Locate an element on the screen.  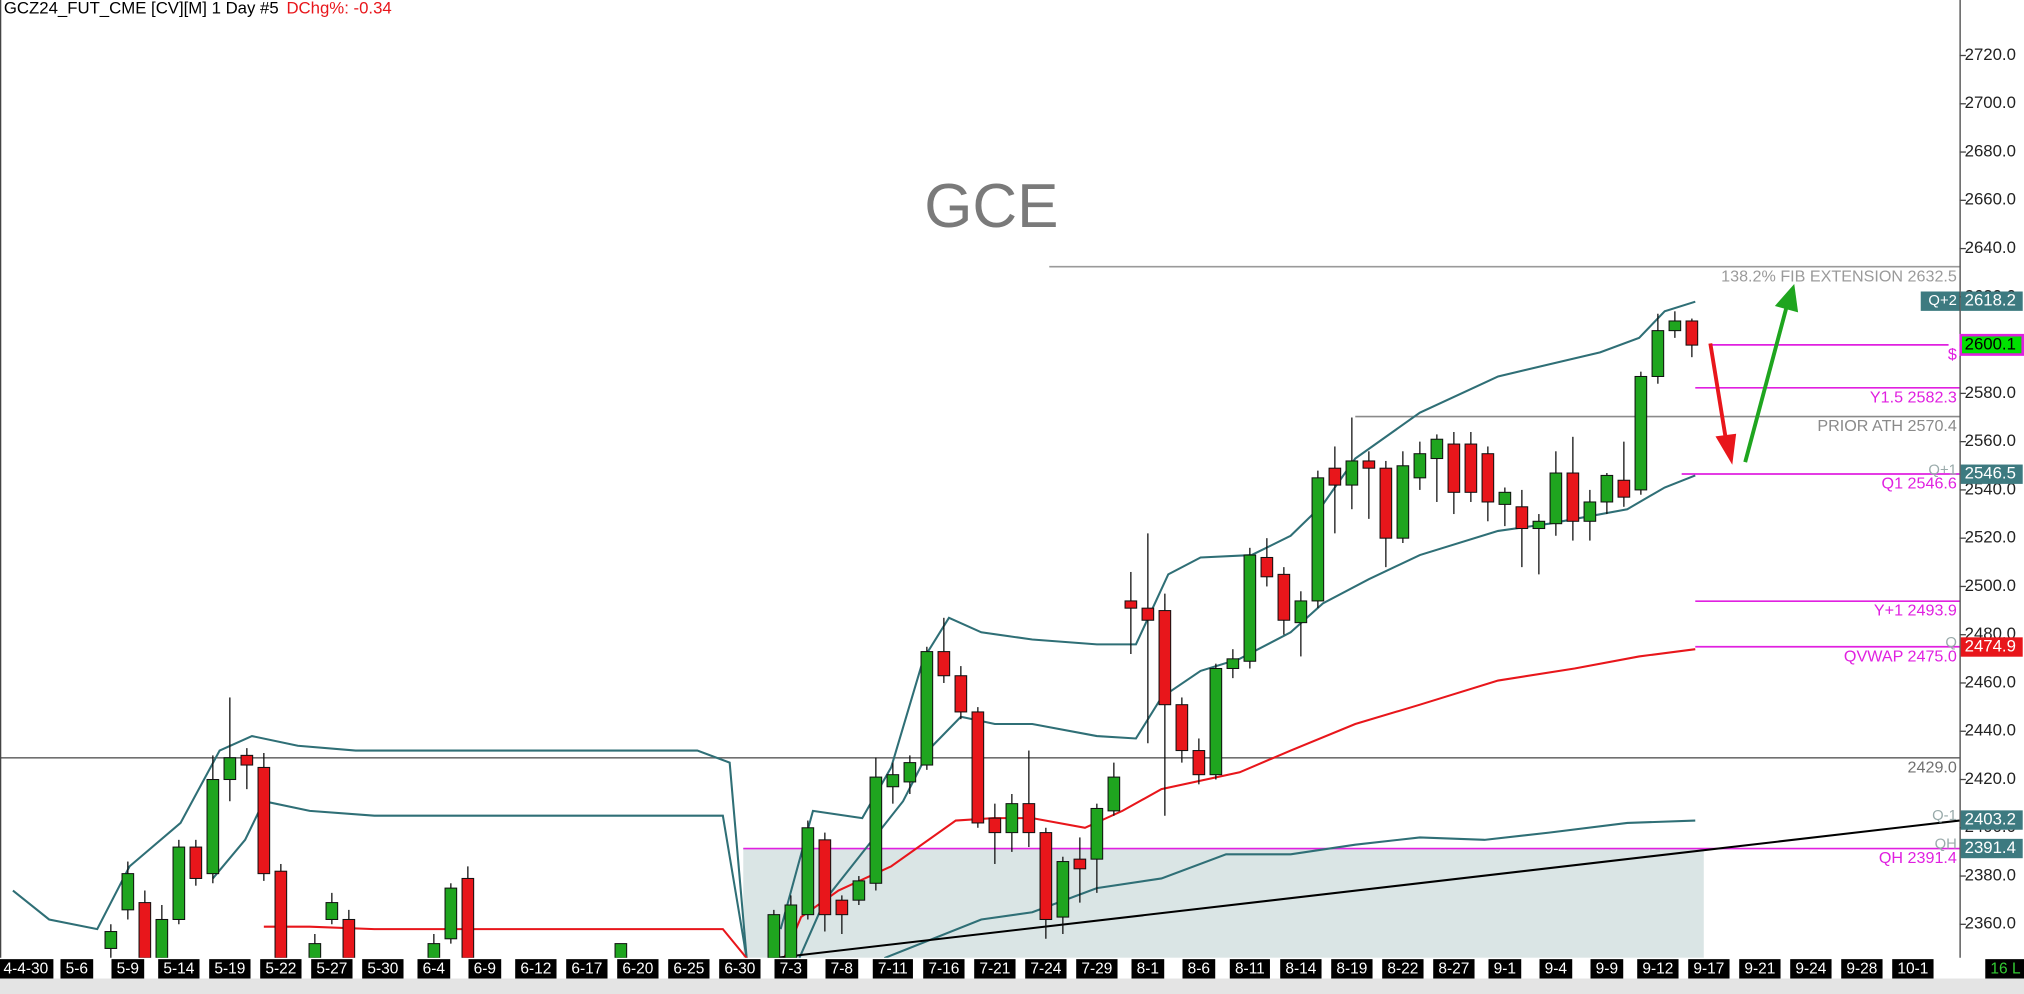
y-tick-label: 2640.0 is located at coordinates (1990, 247).